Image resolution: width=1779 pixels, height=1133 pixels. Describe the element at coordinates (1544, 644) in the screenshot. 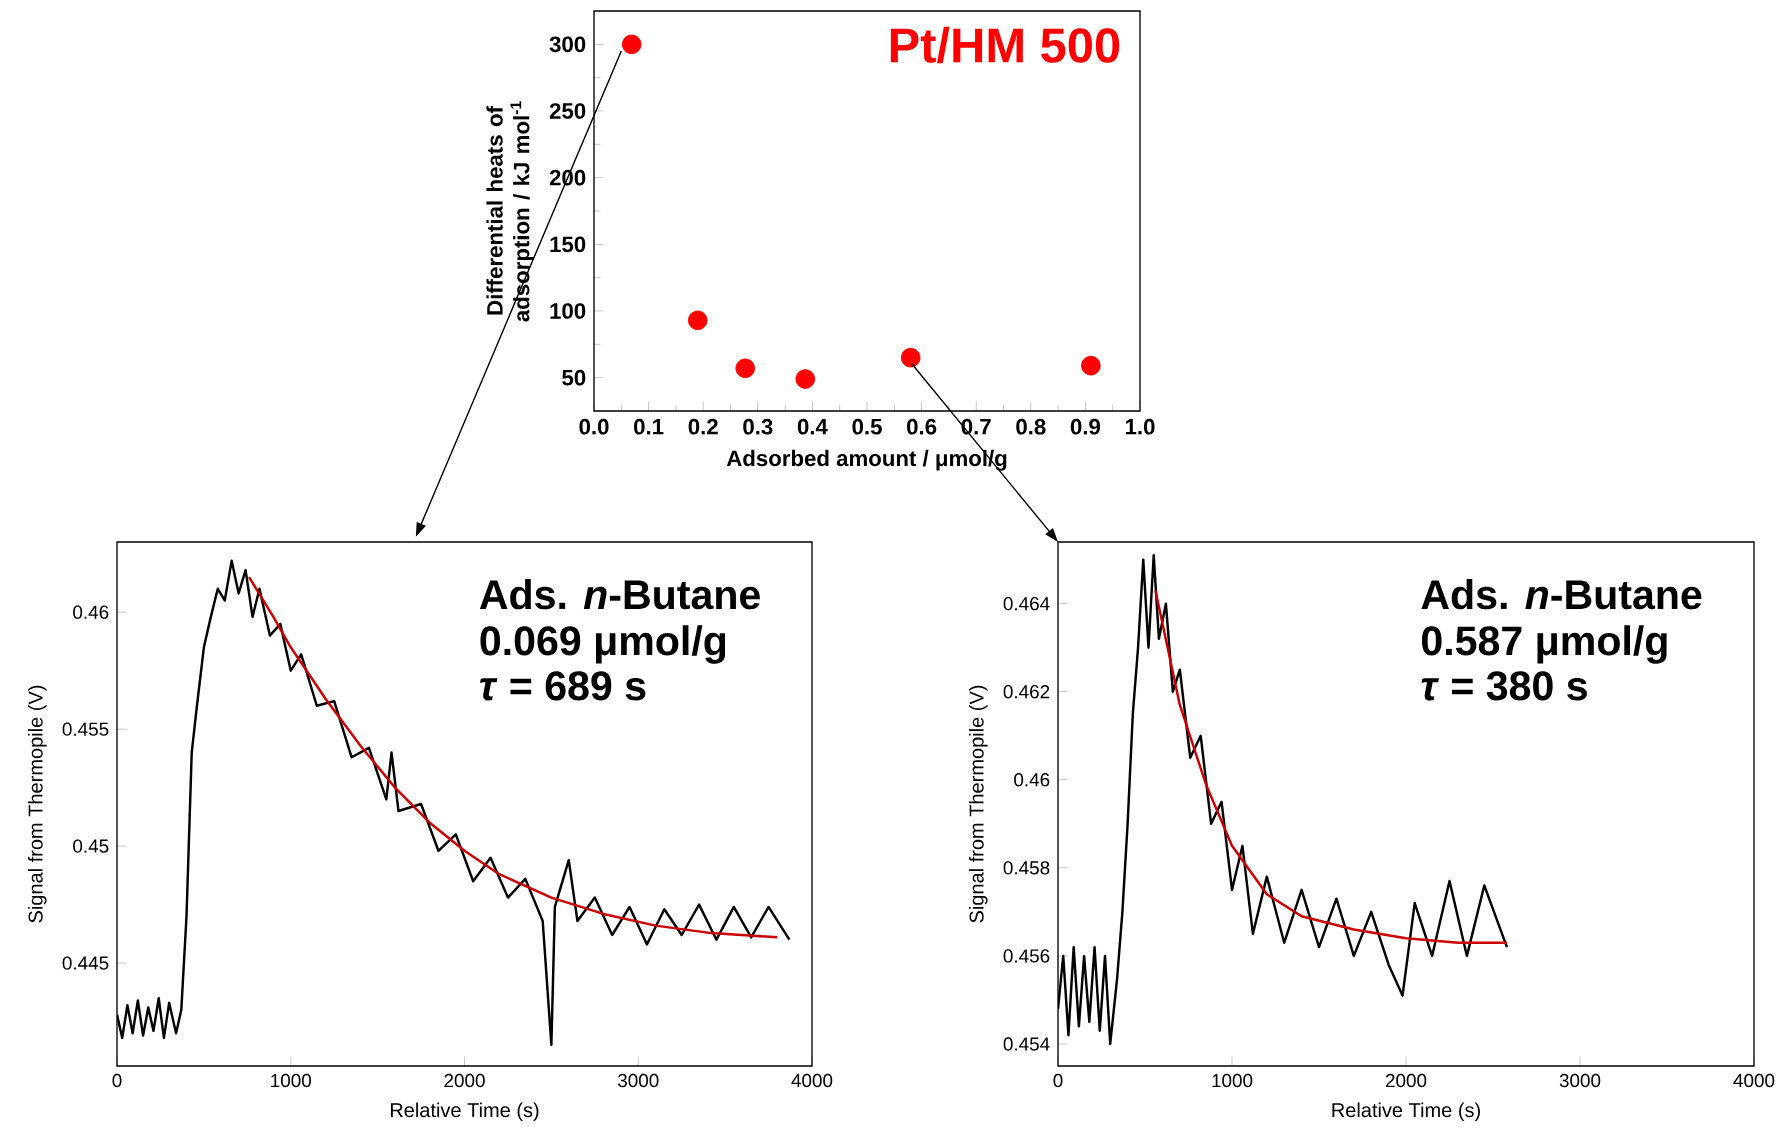

I see `annotation: 0.587 μmol/g` at that location.